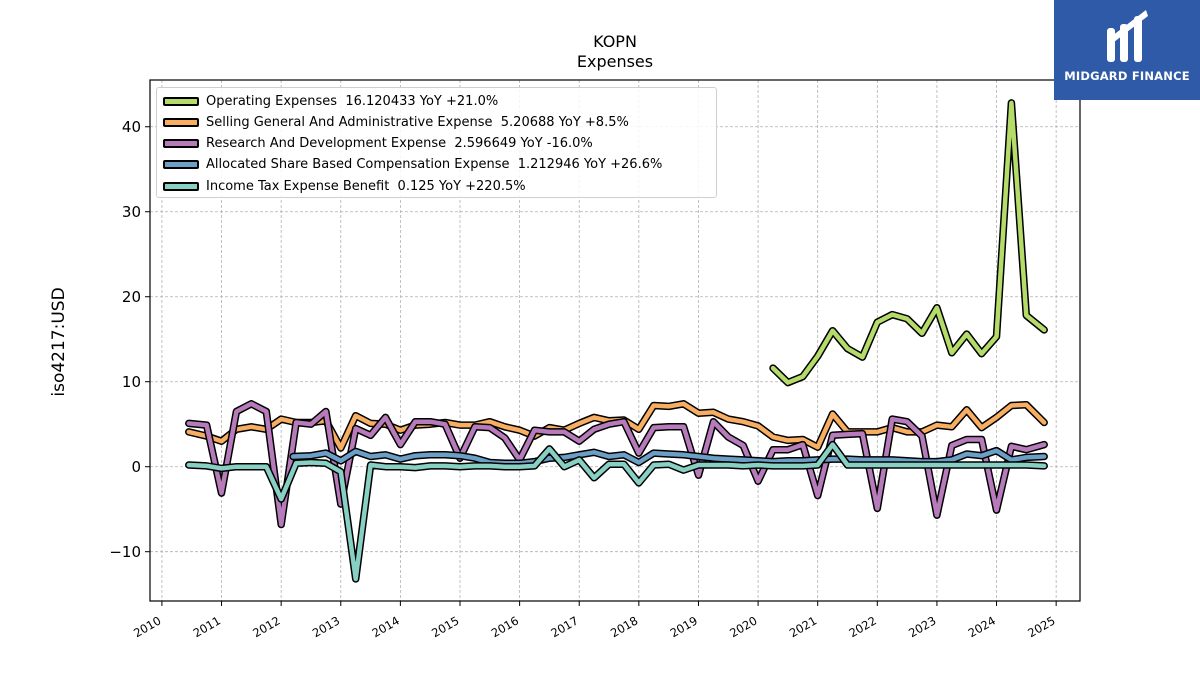 This screenshot has height=675, width=1200. What do you see at coordinates (131, 297) in the screenshot?
I see `y-tick-label: 20` at bounding box center [131, 297].